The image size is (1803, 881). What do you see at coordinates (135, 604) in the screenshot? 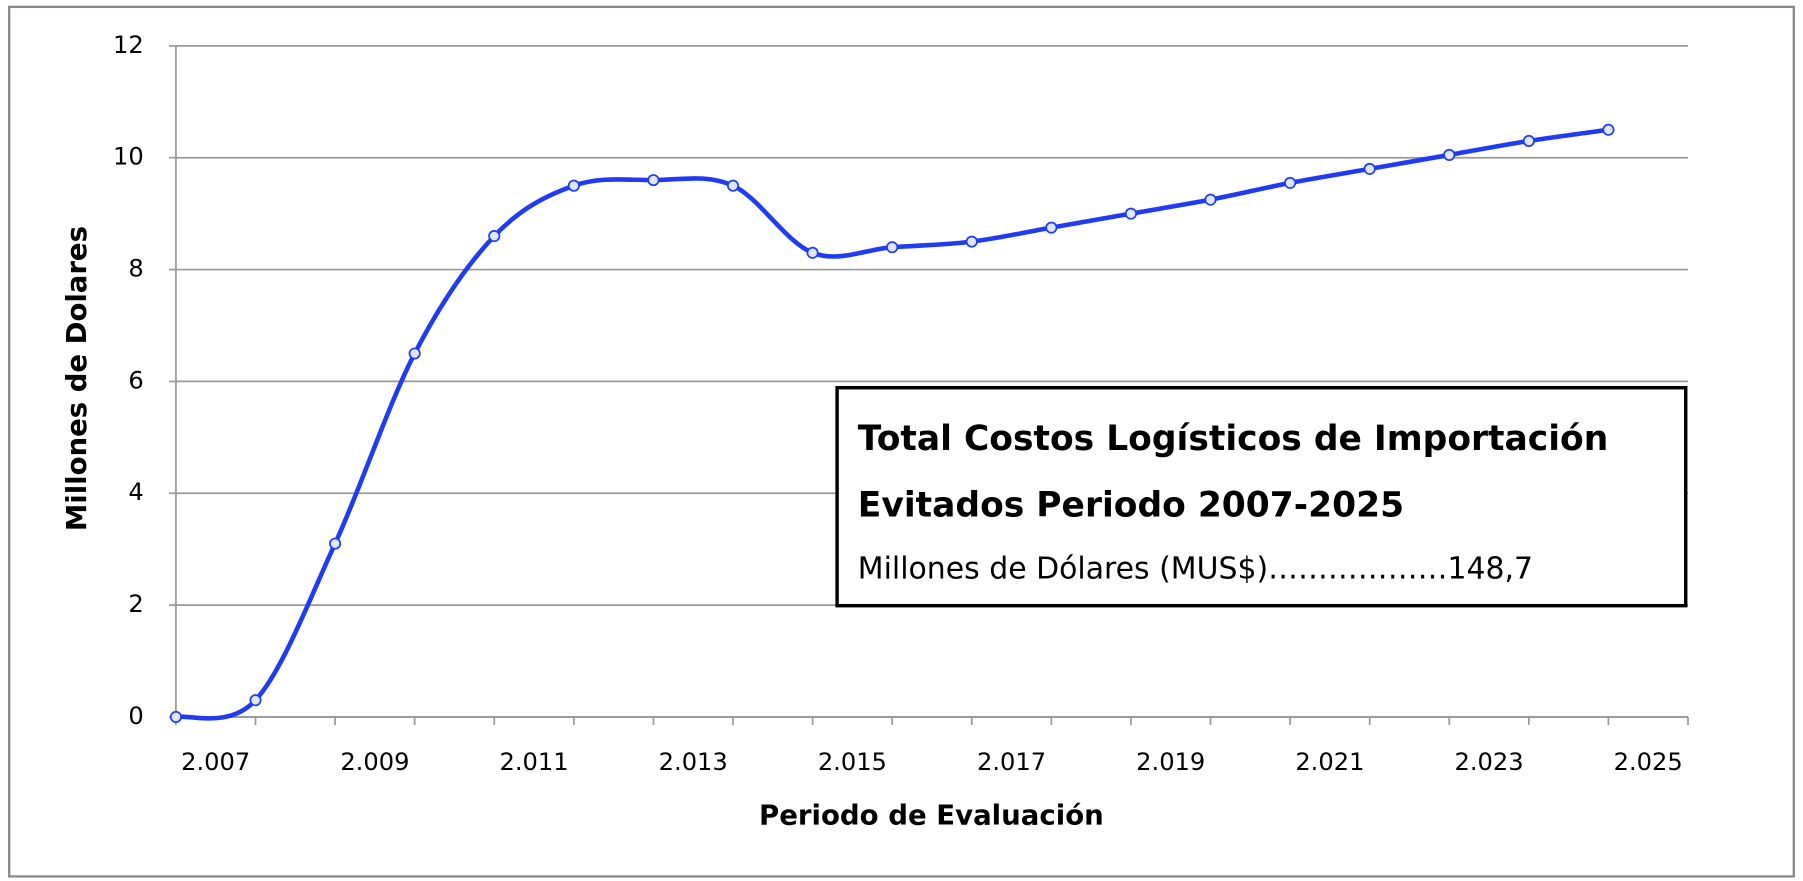
I see `y-tick-label: 2` at bounding box center [135, 604].